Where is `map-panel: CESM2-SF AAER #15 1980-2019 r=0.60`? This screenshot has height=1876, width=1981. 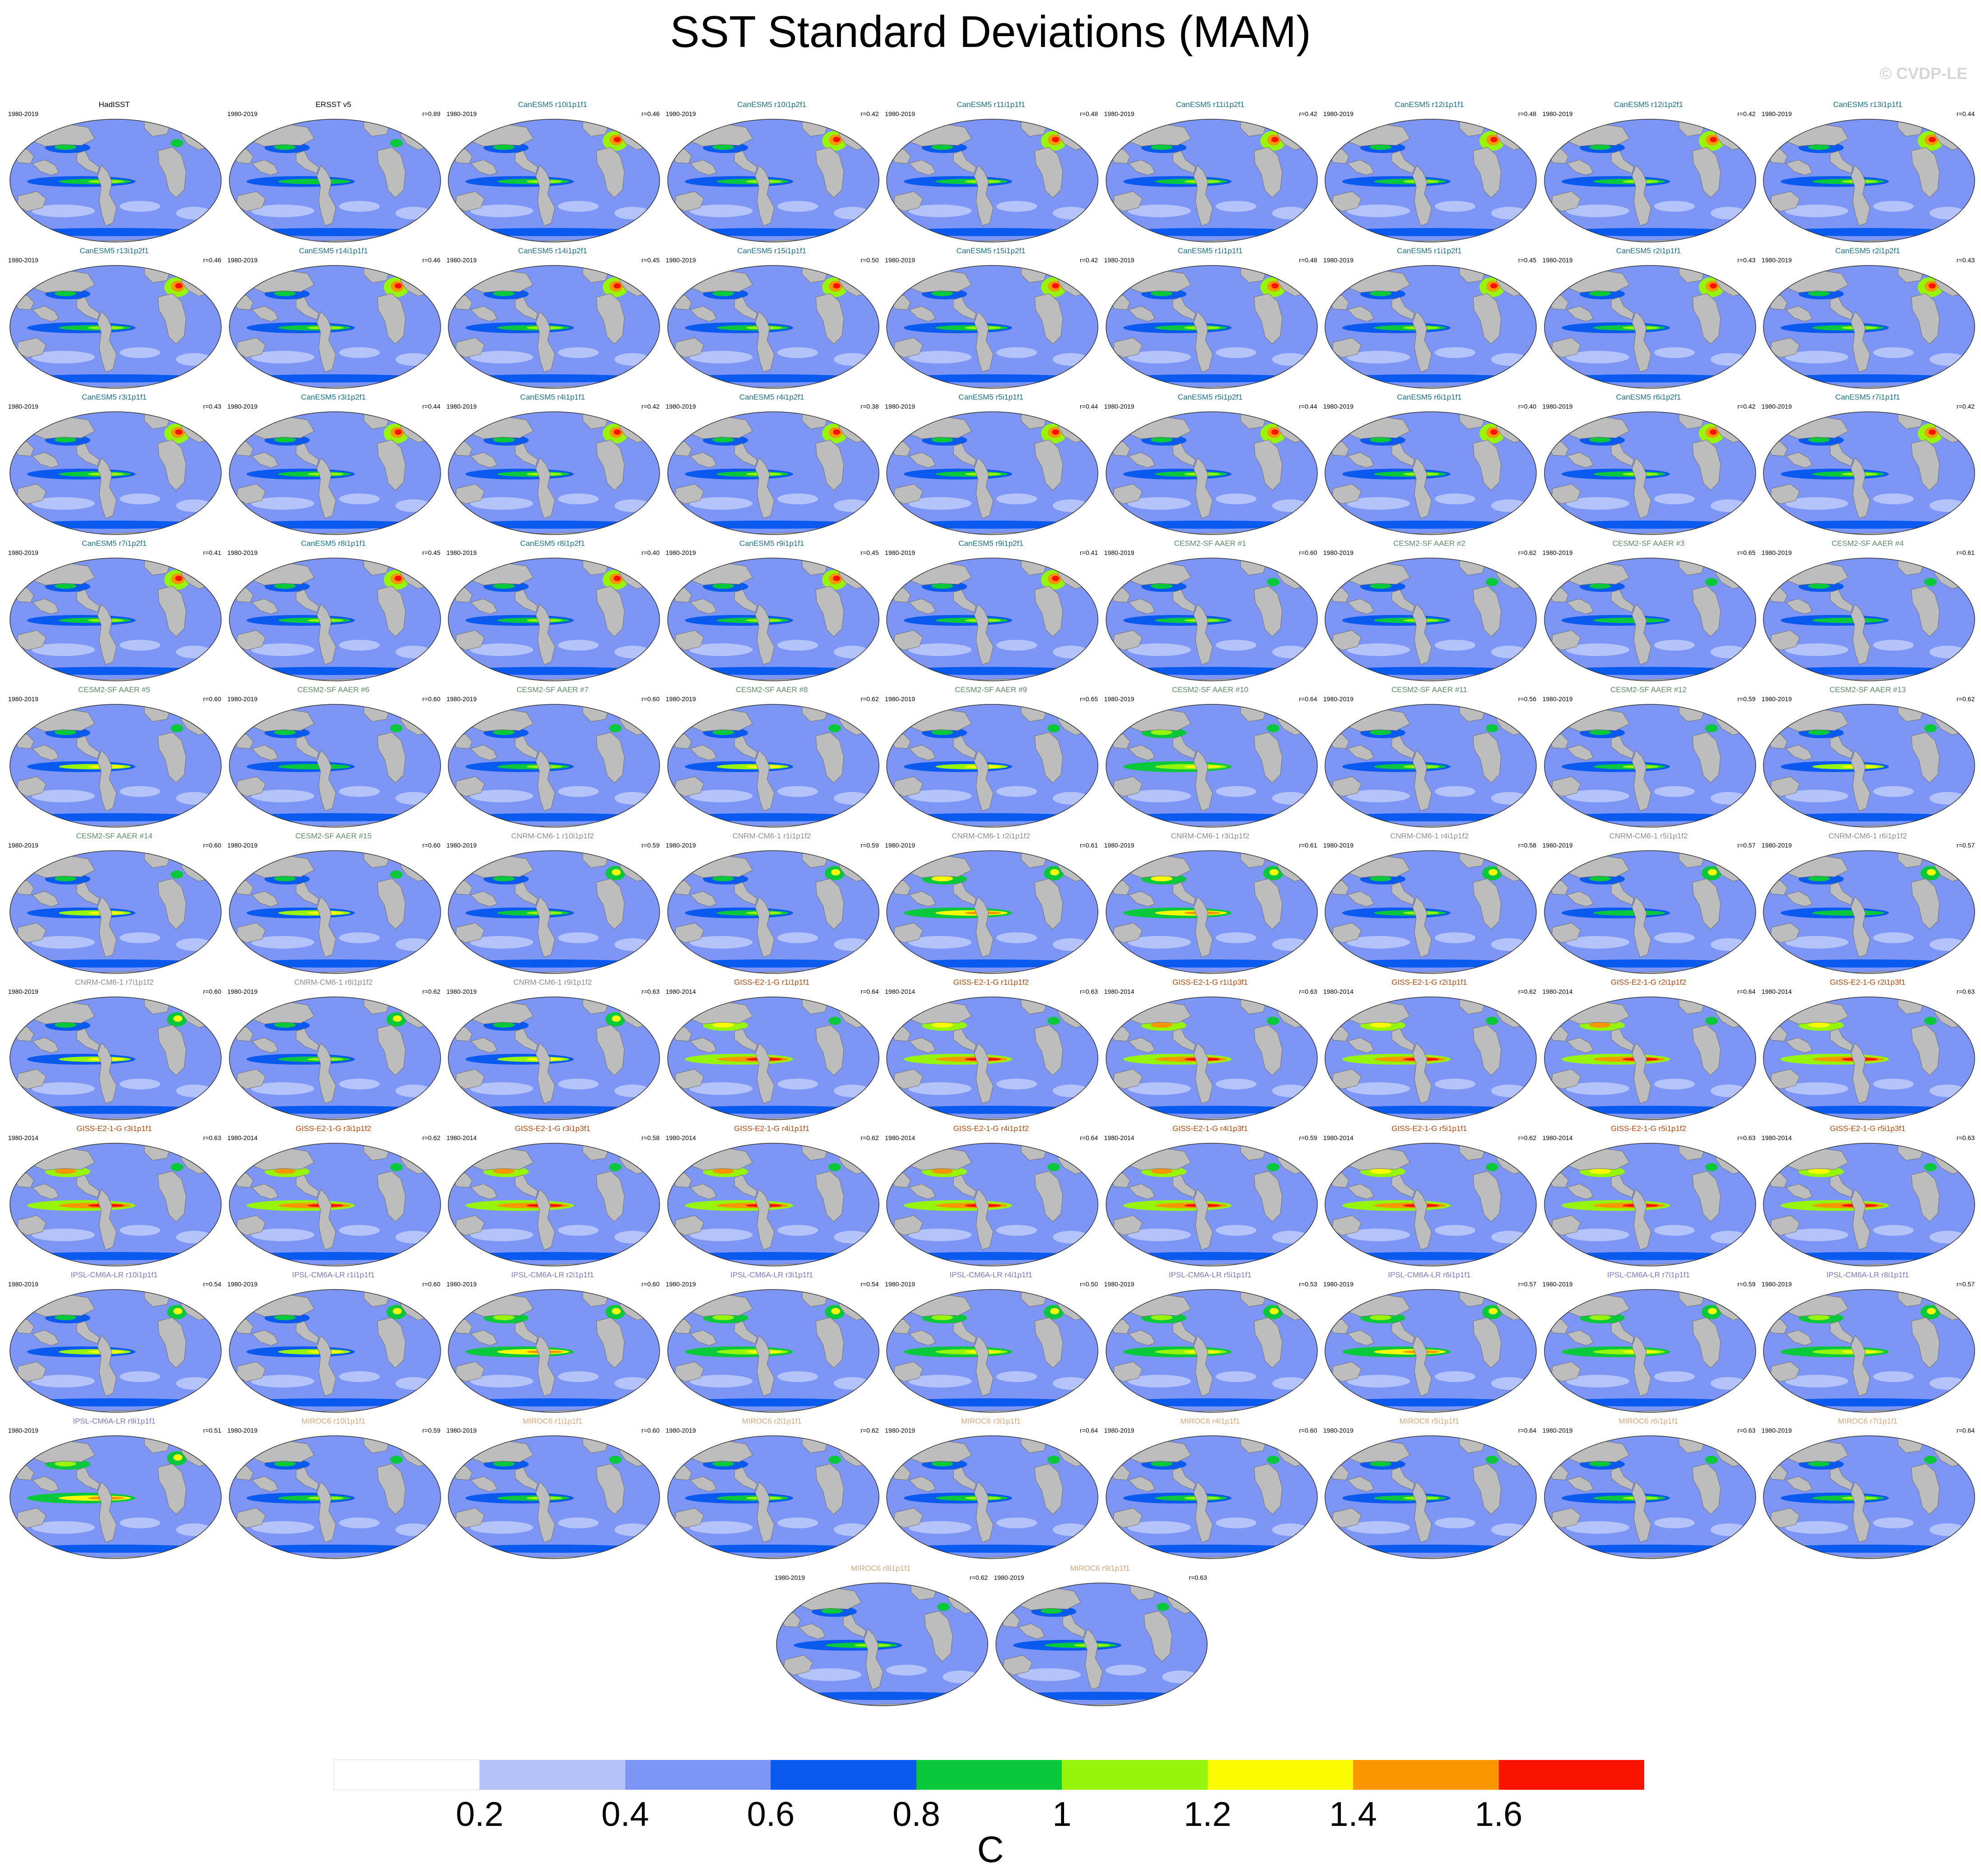 map-panel: CESM2-SF AAER #15 1980-2019 r=0.60 is located at coordinates (333, 904).